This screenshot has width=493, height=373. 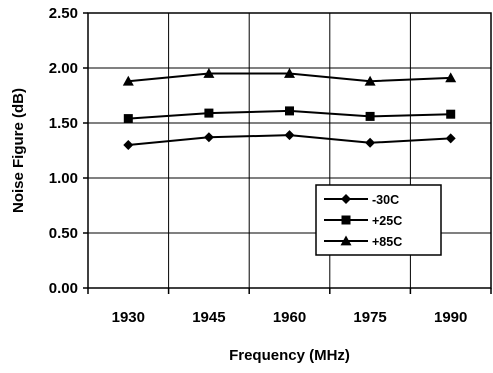 What do you see at coordinates (369, 317) in the screenshot?
I see `x-tick-label: 1975` at bounding box center [369, 317].